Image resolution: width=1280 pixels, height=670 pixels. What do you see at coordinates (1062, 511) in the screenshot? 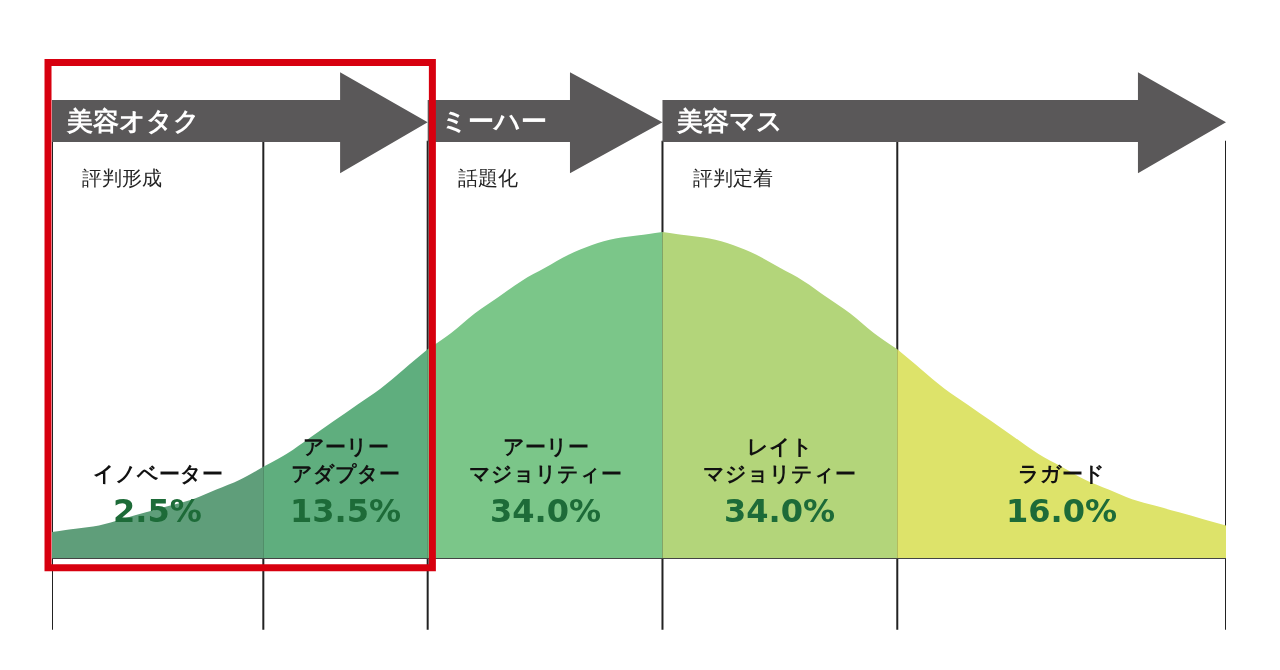
I see `annotation: 16.0%` at bounding box center [1062, 511].